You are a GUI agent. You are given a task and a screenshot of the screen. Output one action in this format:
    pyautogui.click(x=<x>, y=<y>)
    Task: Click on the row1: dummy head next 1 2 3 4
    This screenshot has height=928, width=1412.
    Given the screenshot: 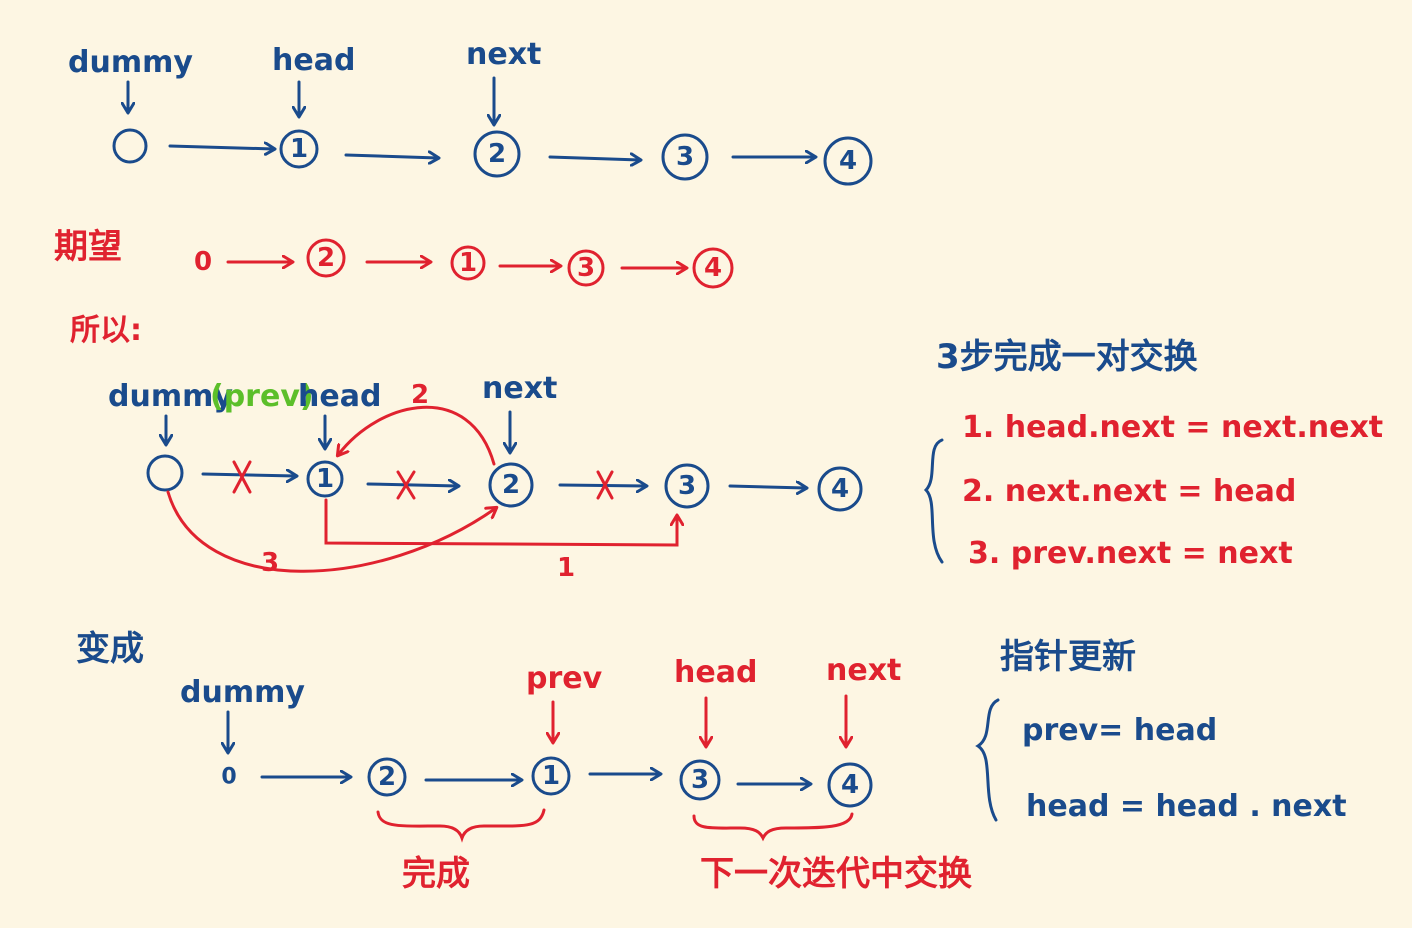 What is the action you would take?
    pyautogui.click(x=470, y=111)
    